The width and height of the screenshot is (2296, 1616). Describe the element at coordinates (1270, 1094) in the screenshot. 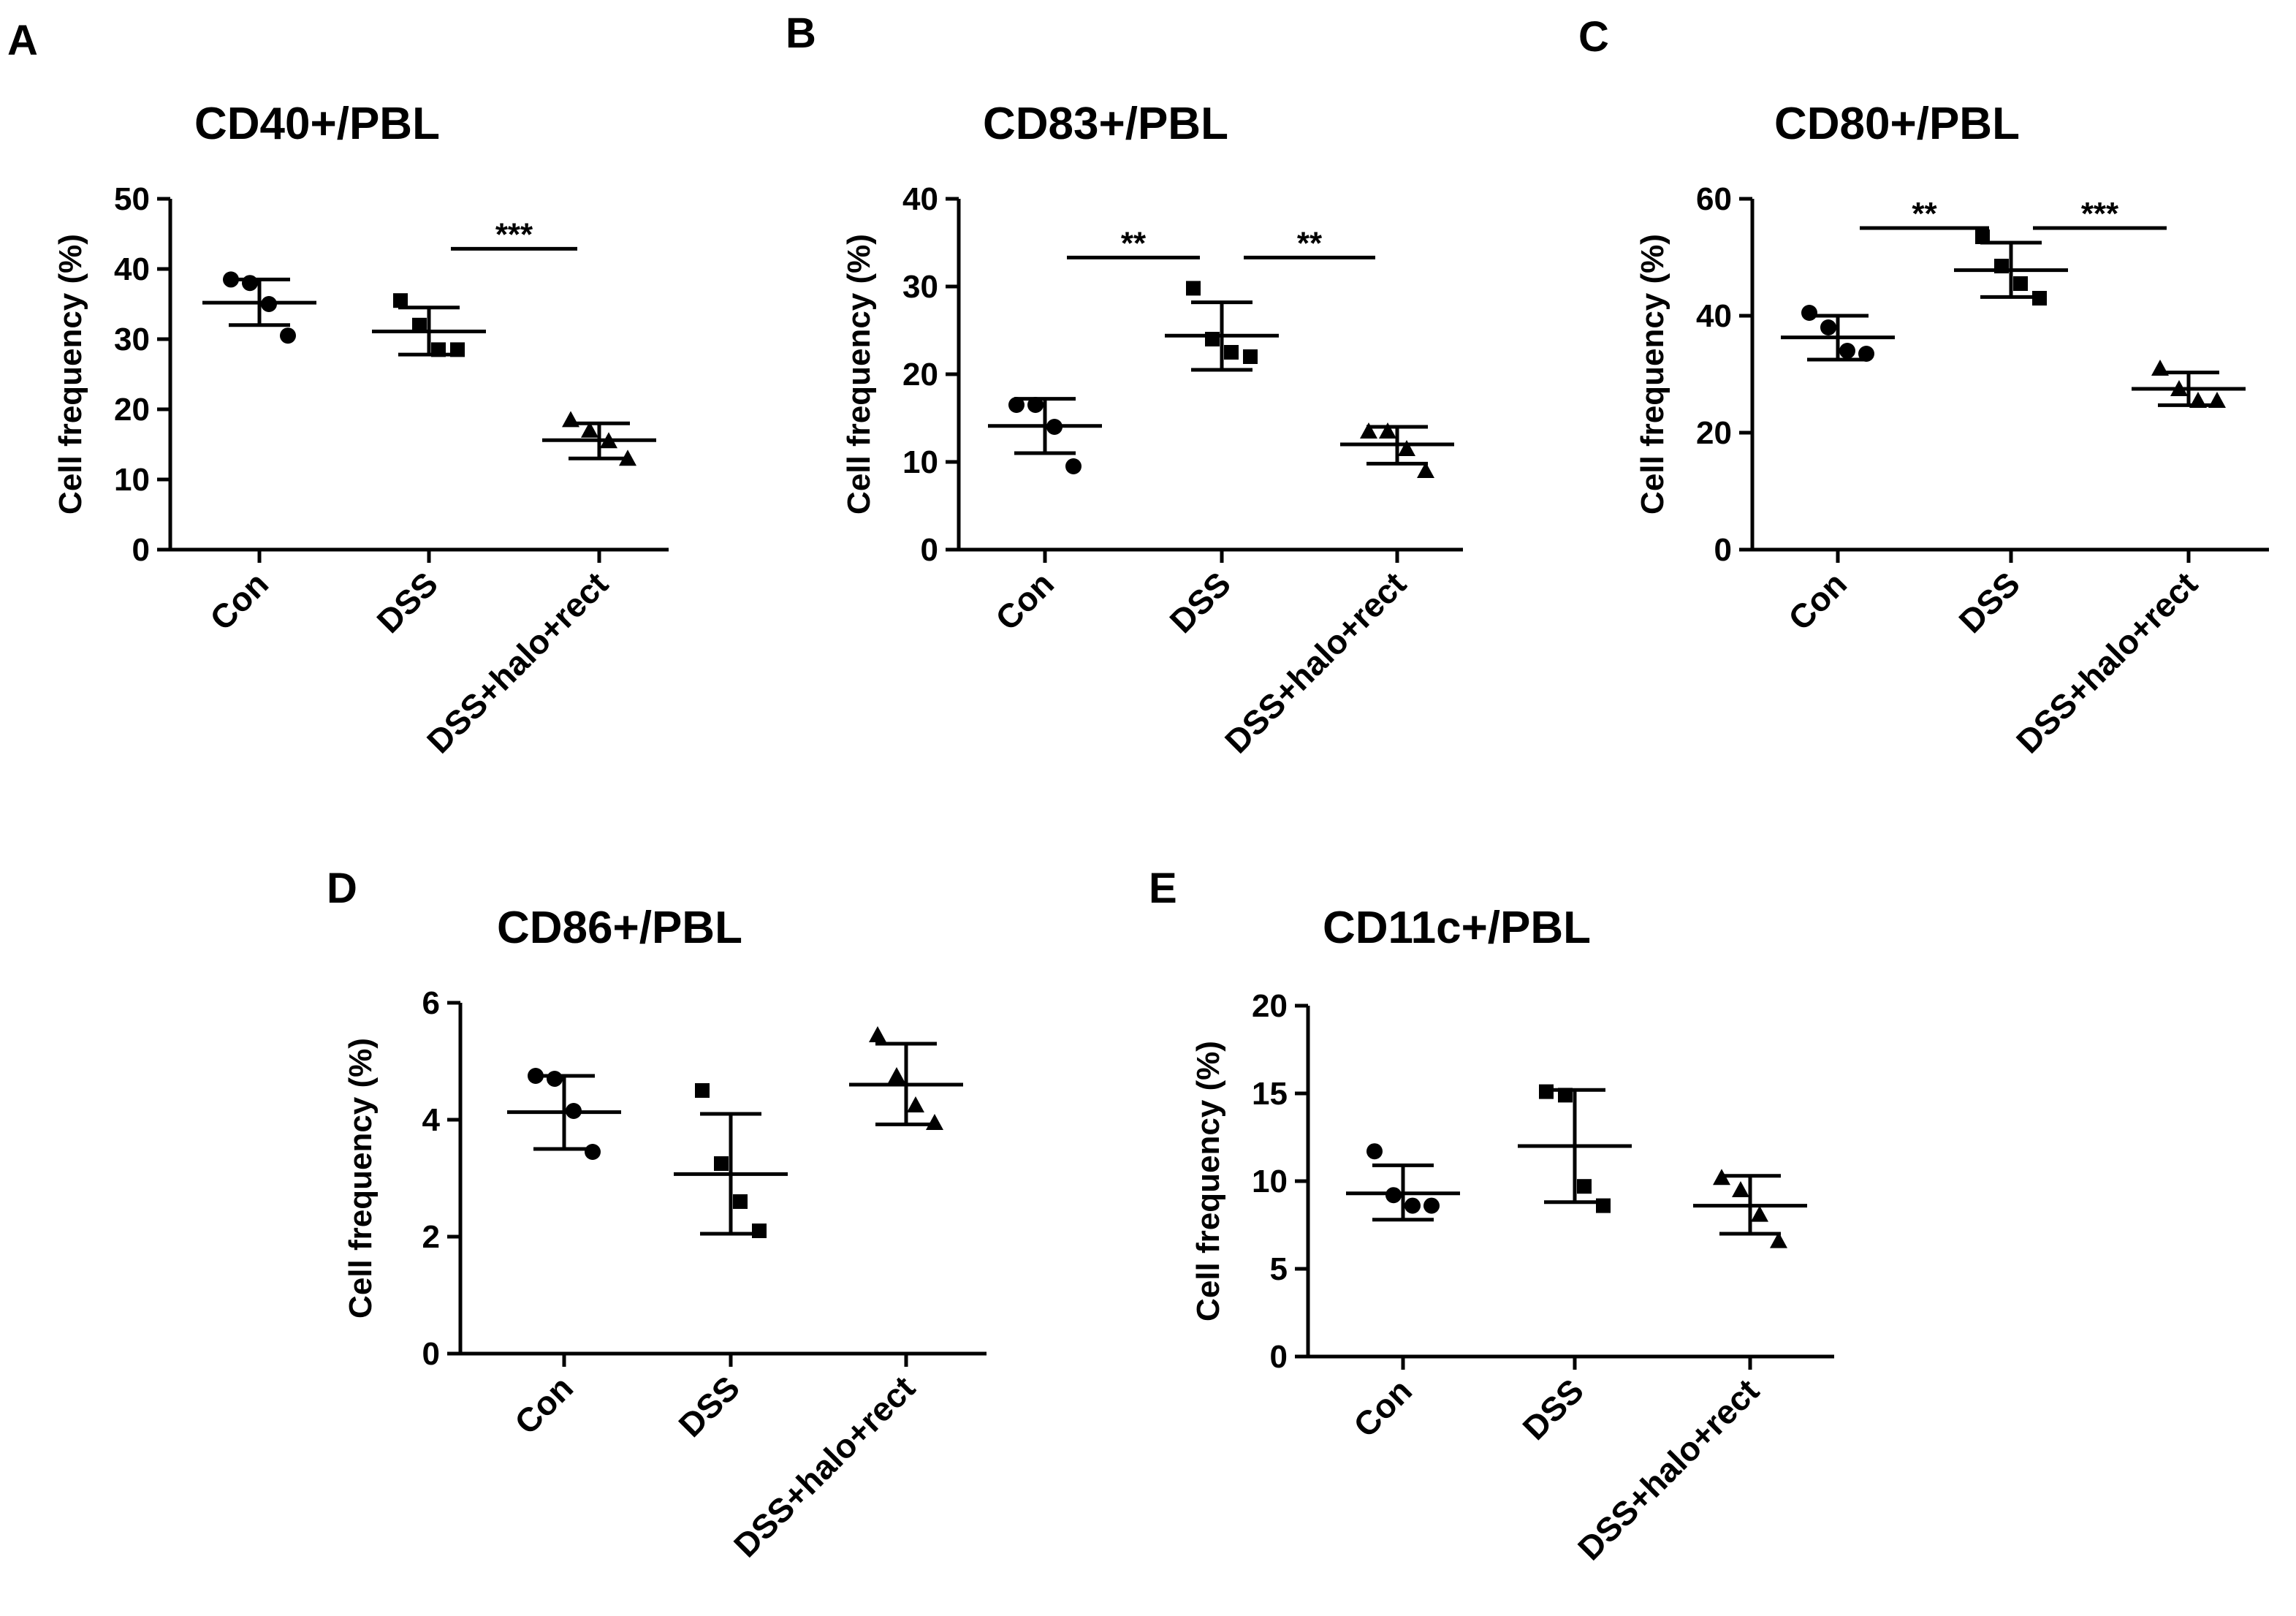

I see `y-tick-label: 15` at that location.